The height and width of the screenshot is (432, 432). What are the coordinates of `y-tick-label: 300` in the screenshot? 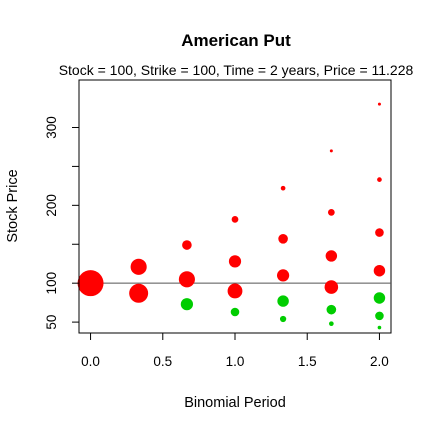 It's located at (51, 127).